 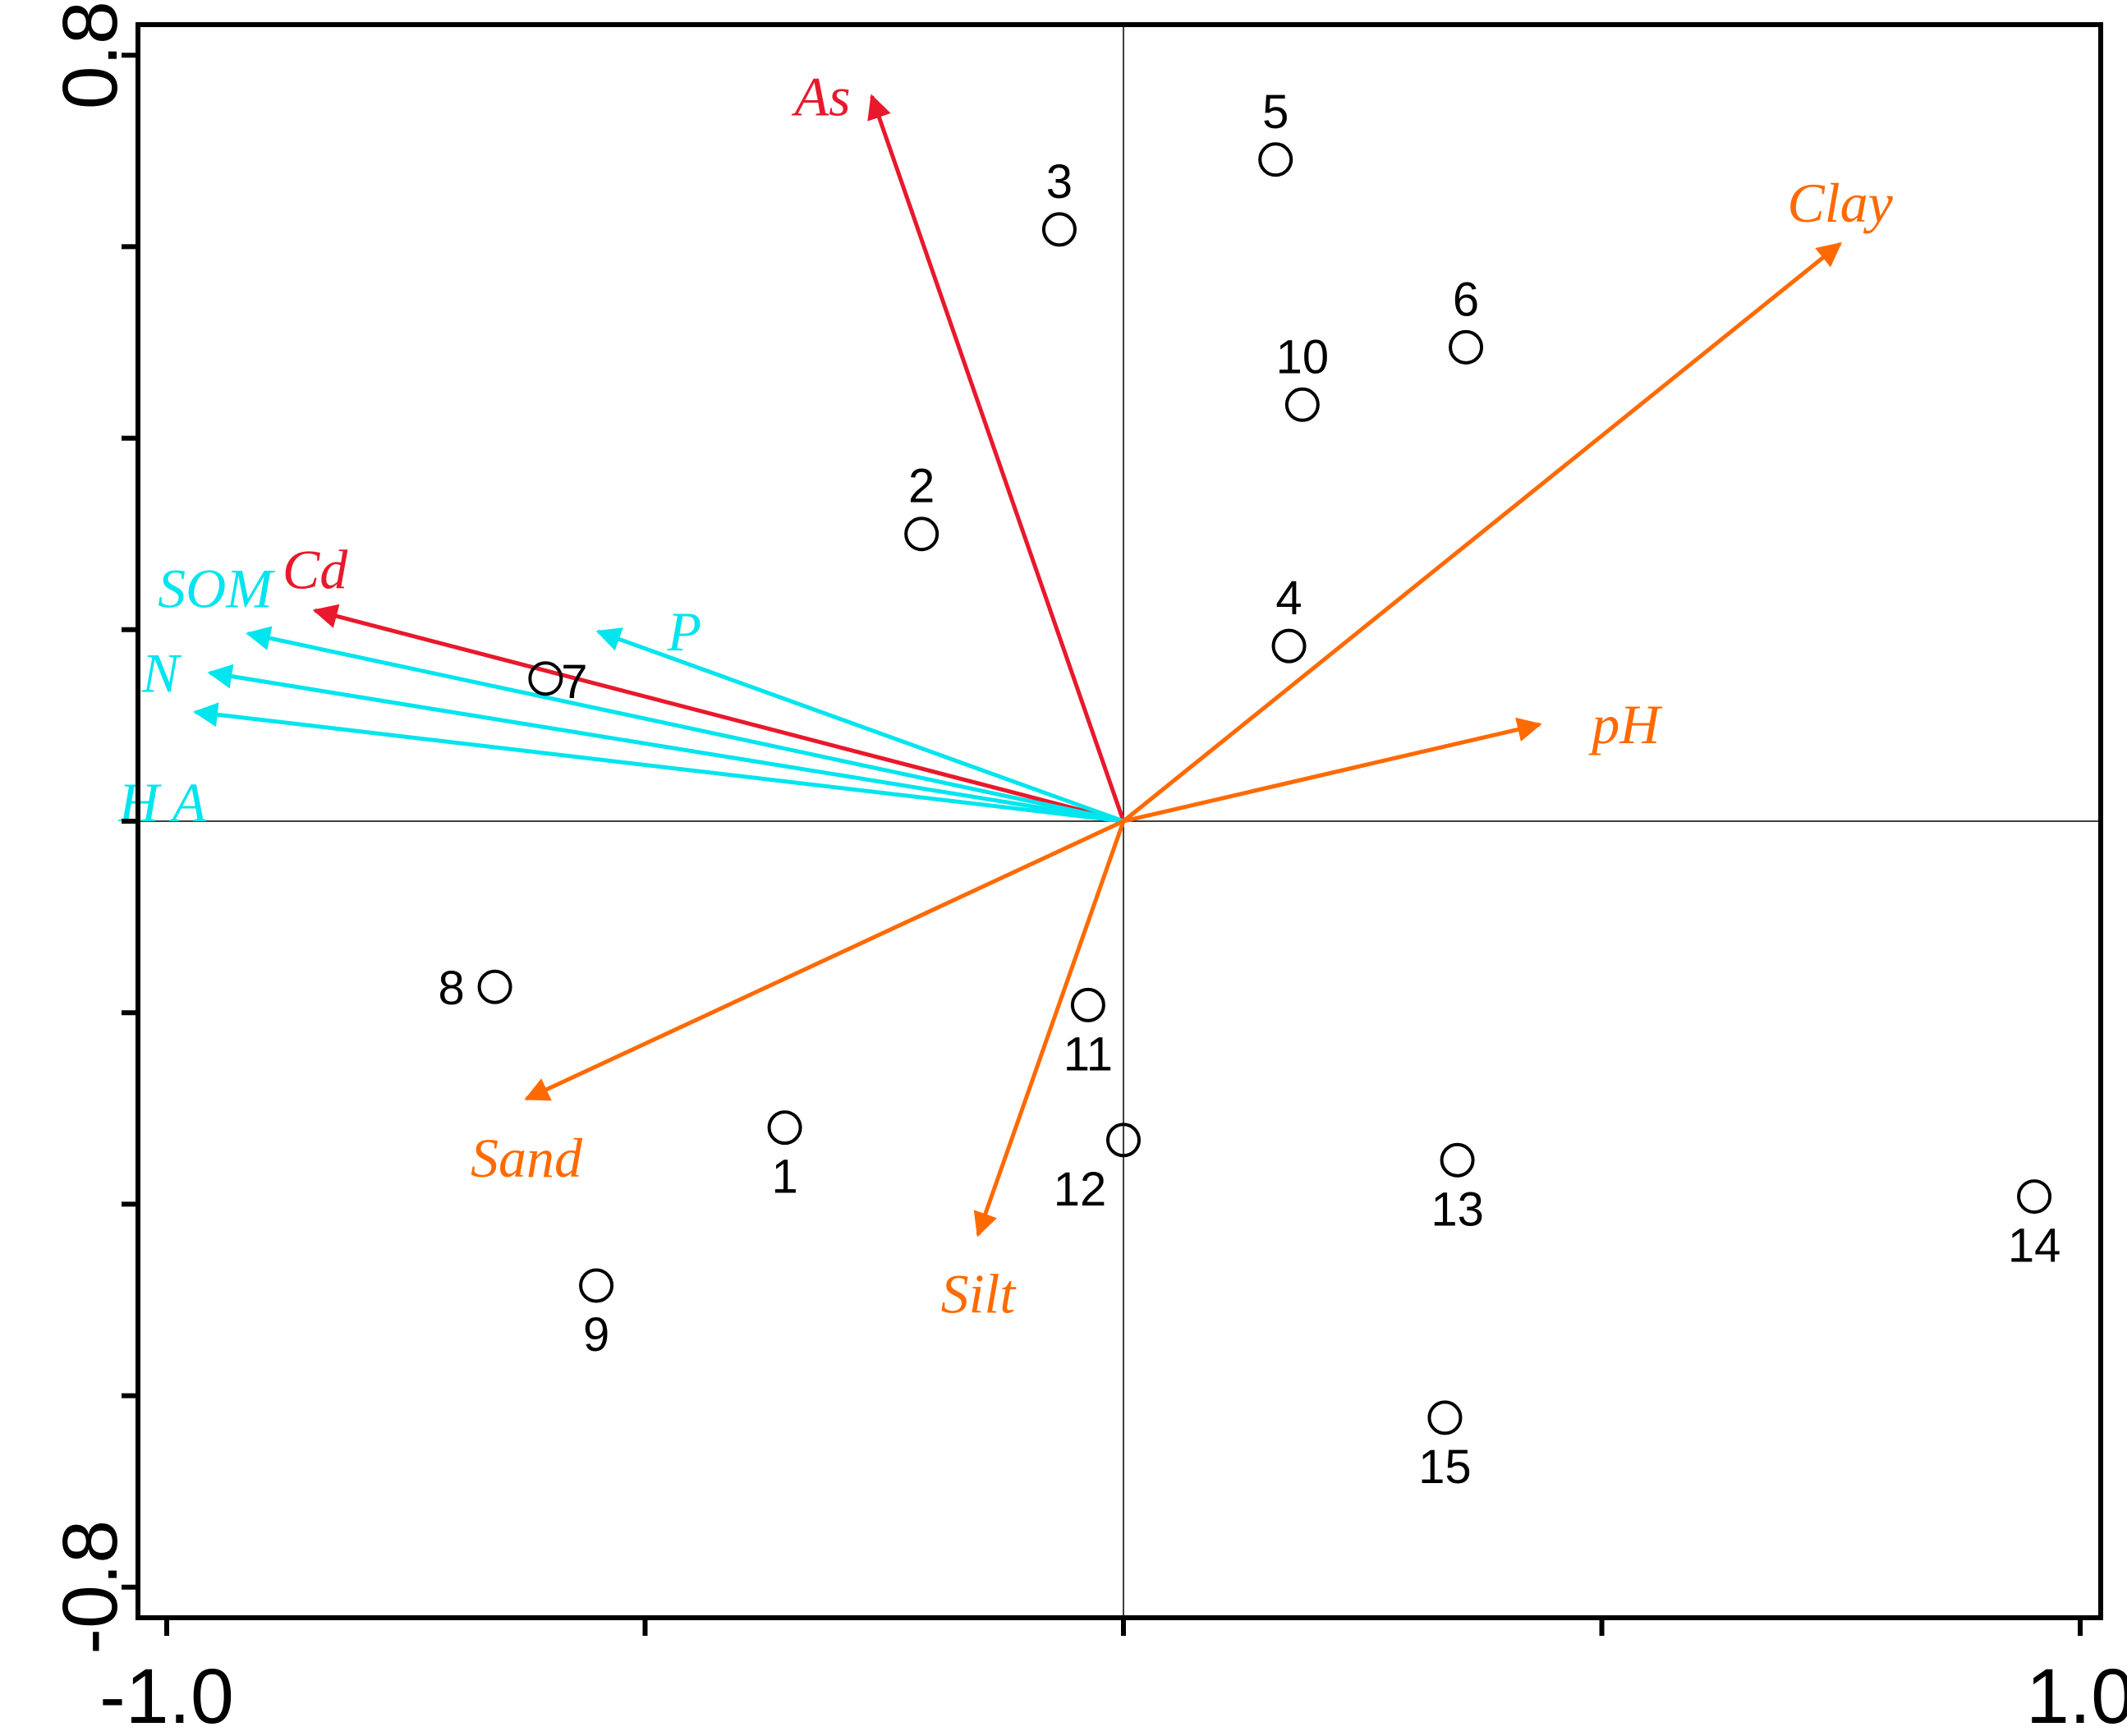 I want to click on vector-sand, so click(x=825, y=960).